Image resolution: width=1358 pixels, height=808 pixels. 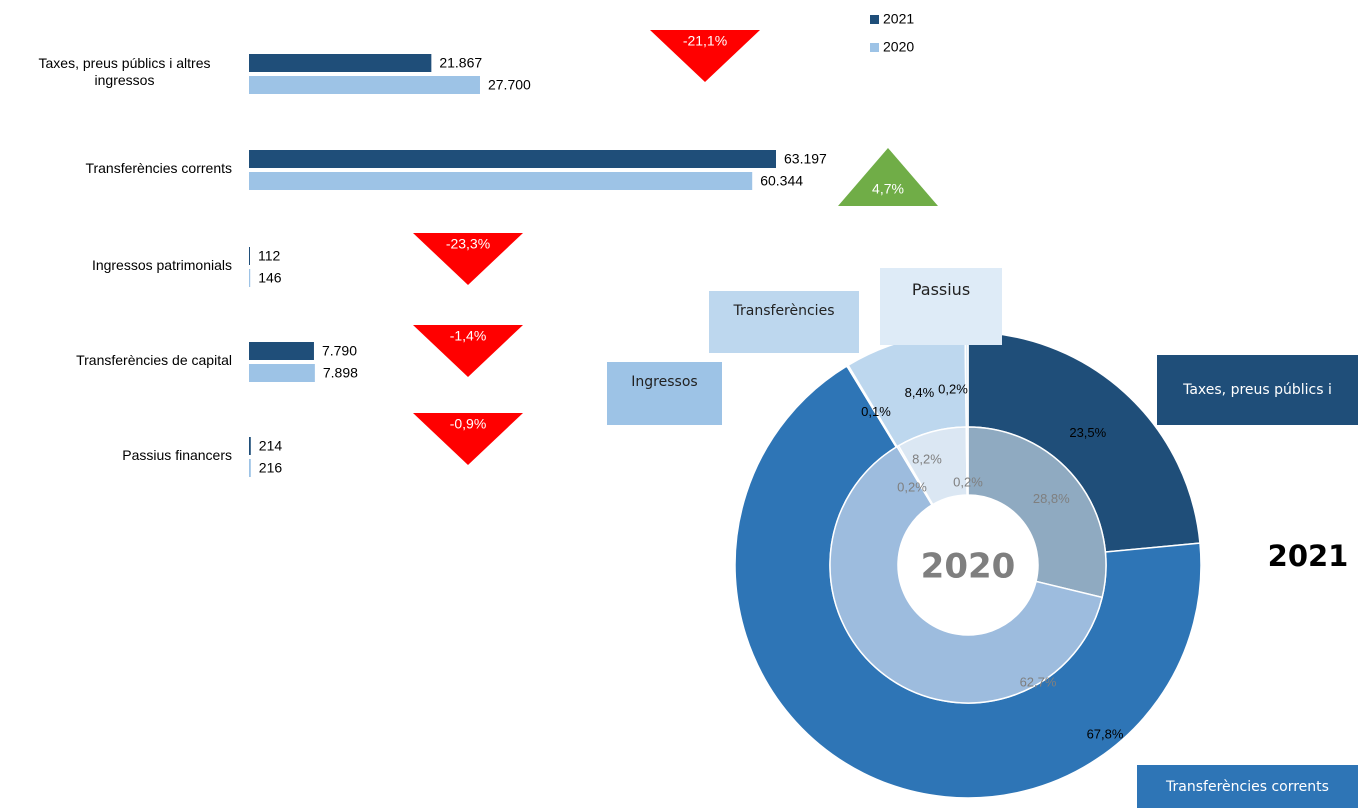 What do you see at coordinates (1257, 390) in the screenshot?
I see `callout: Taxes, preus públics i` at bounding box center [1257, 390].